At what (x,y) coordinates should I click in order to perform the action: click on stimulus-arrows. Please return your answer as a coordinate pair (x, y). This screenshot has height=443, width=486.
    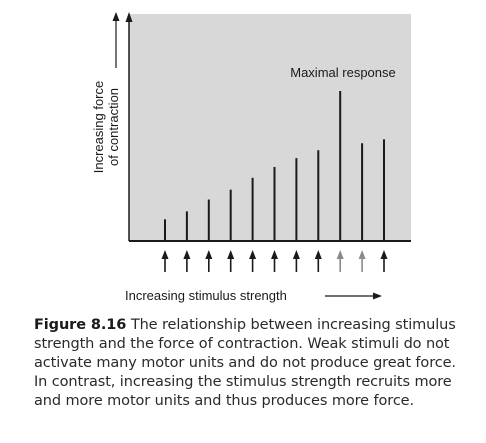
    Looking at the image, I should click on (274, 261).